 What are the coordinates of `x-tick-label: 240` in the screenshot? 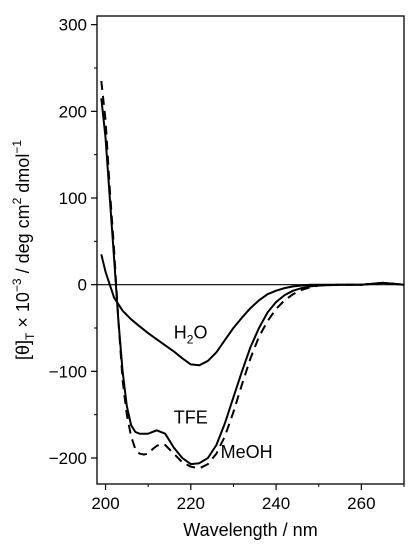 It's located at (276, 503).